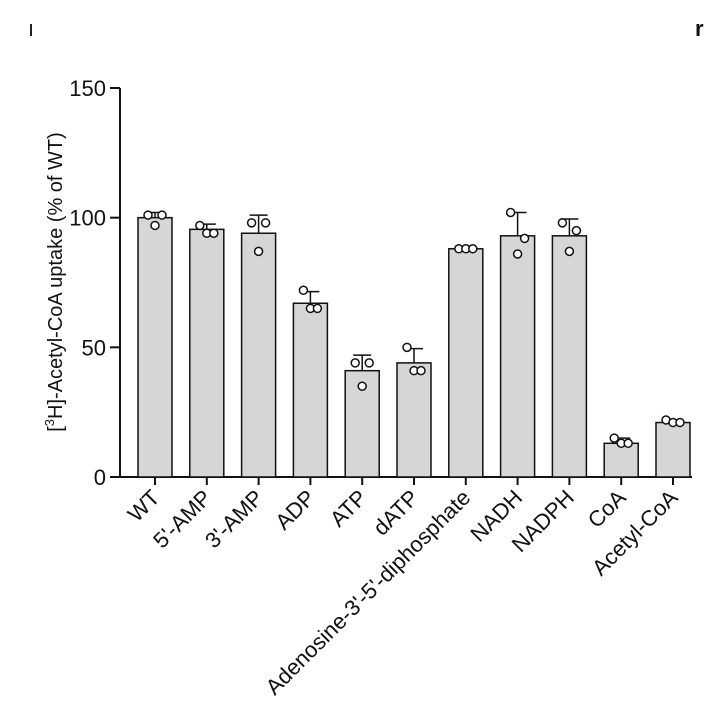 The width and height of the screenshot is (704, 723). What do you see at coordinates (56, 275) in the screenshot?
I see `y-axis-title-rest: H]-Acetyl-CoA uptake (% of WT)` at bounding box center [56, 275].